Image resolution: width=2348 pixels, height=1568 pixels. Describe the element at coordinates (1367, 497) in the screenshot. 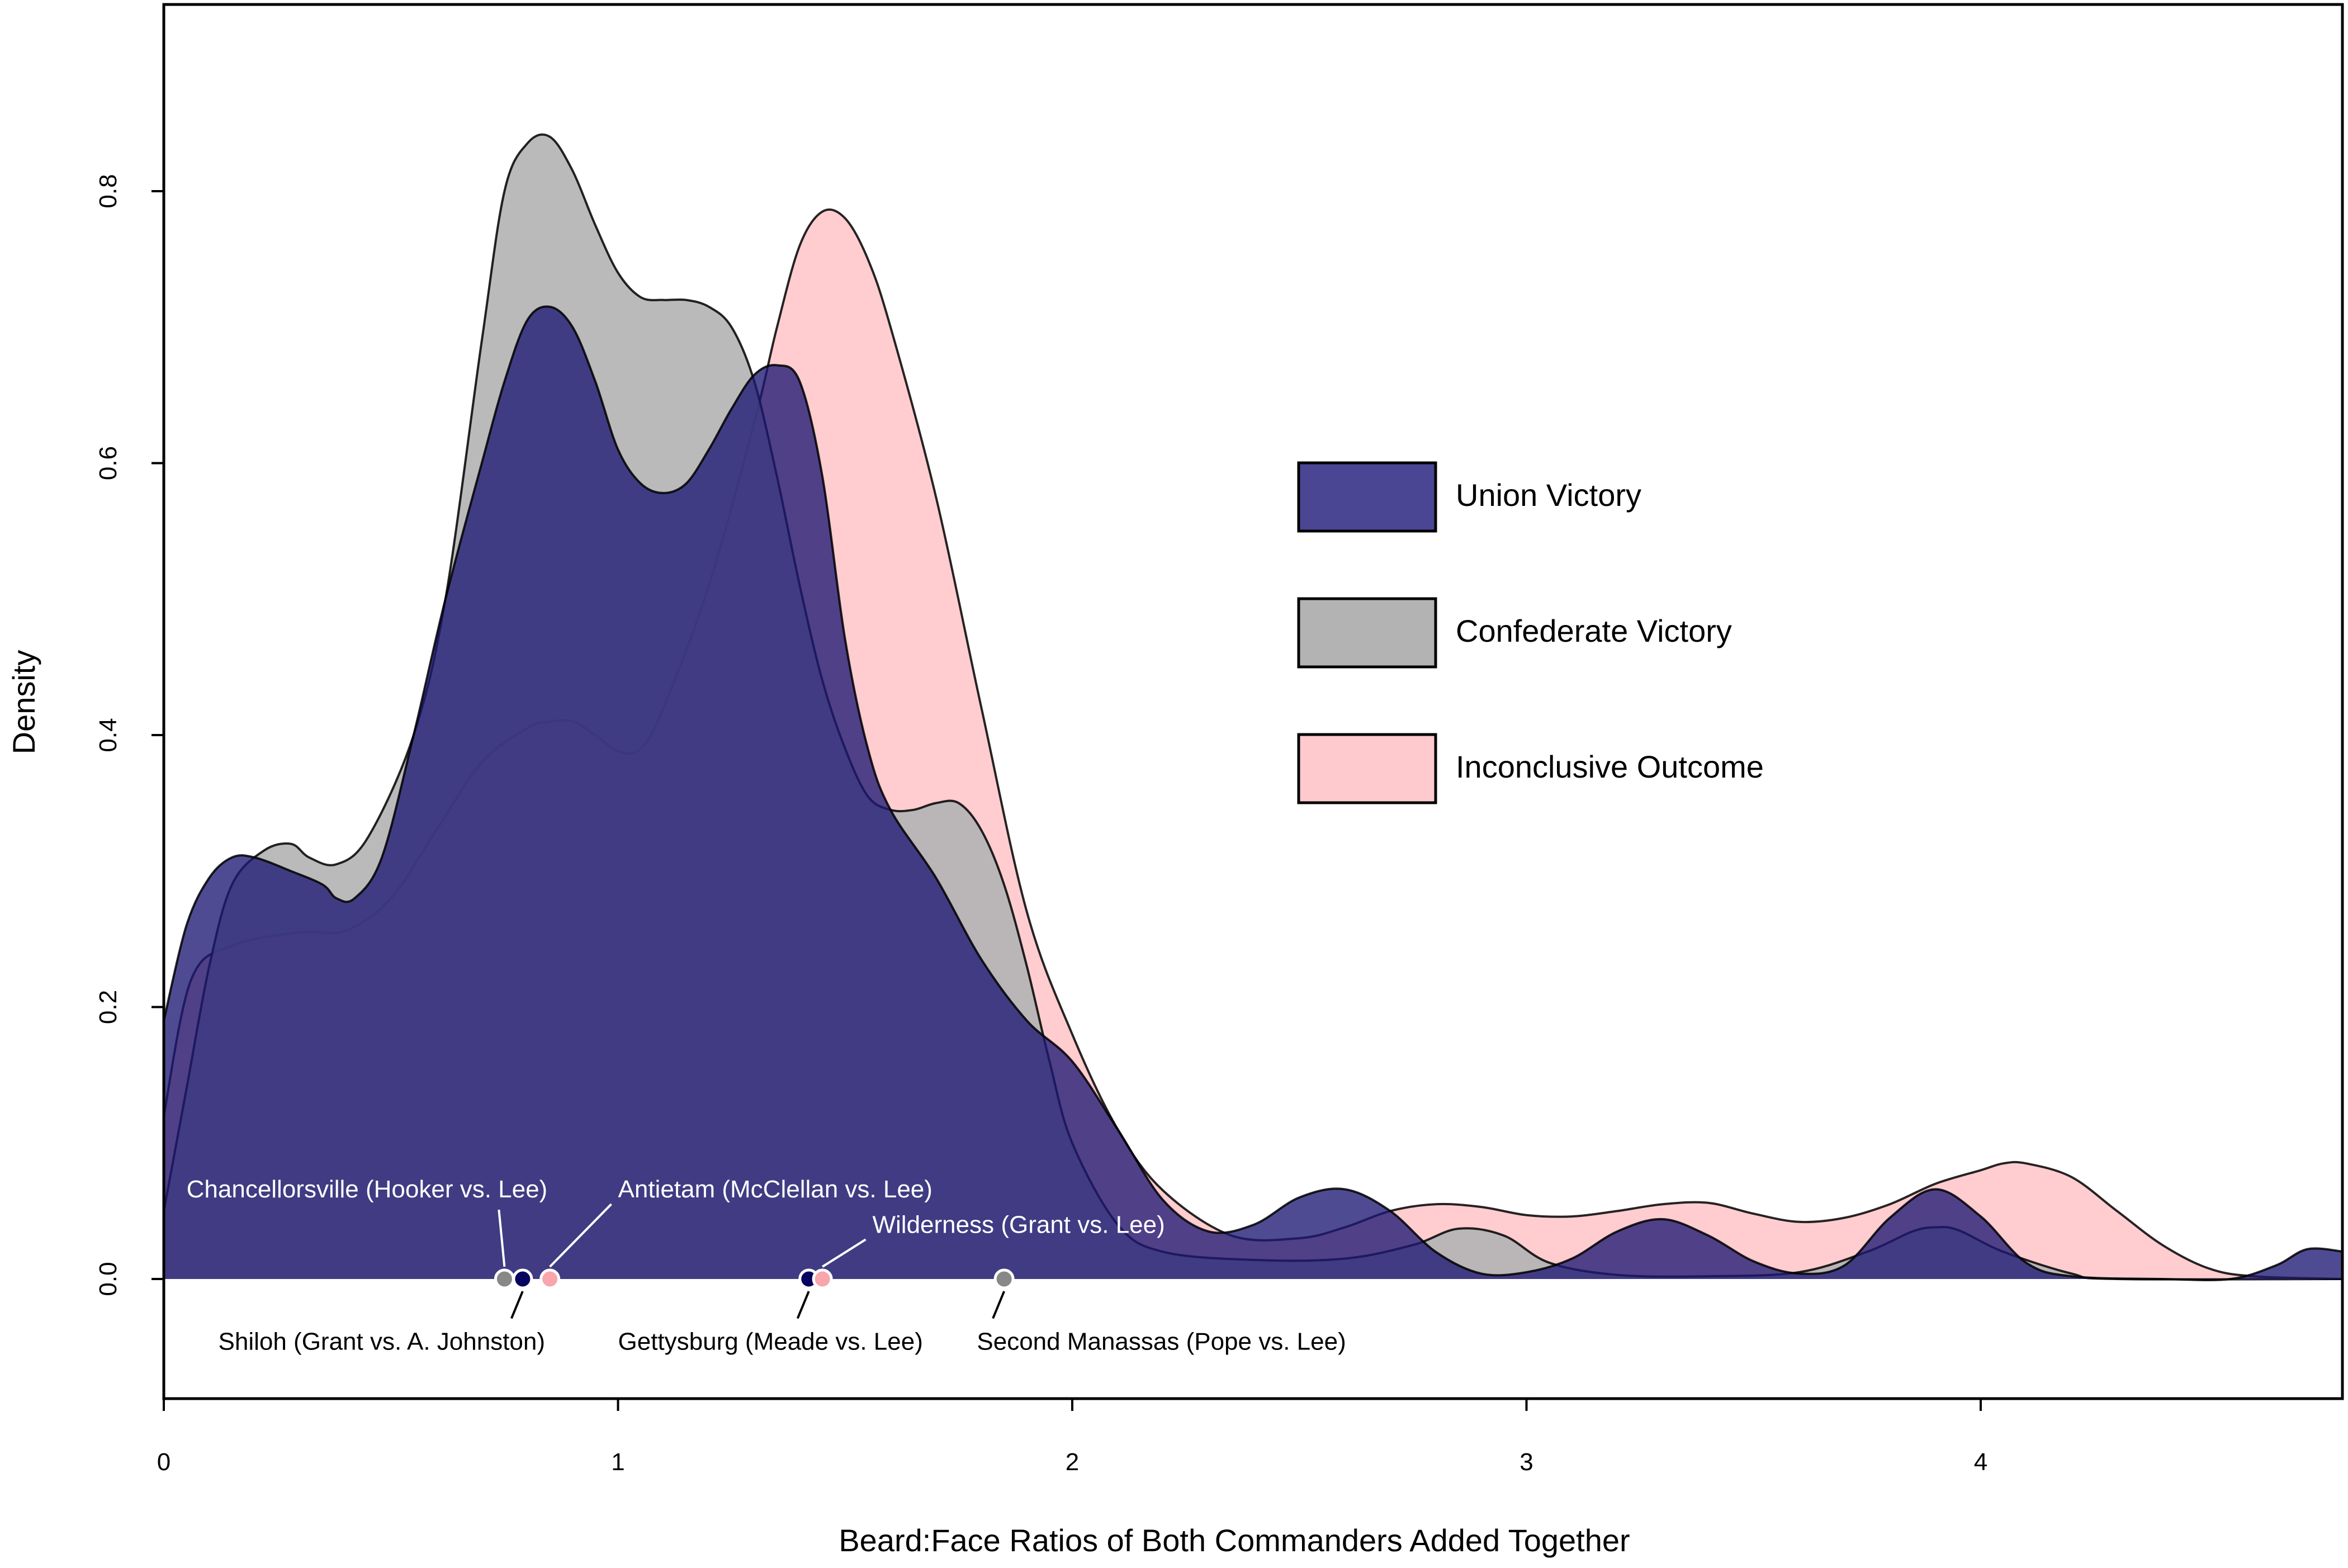

I see `legend-swatch-union-victory` at that location.